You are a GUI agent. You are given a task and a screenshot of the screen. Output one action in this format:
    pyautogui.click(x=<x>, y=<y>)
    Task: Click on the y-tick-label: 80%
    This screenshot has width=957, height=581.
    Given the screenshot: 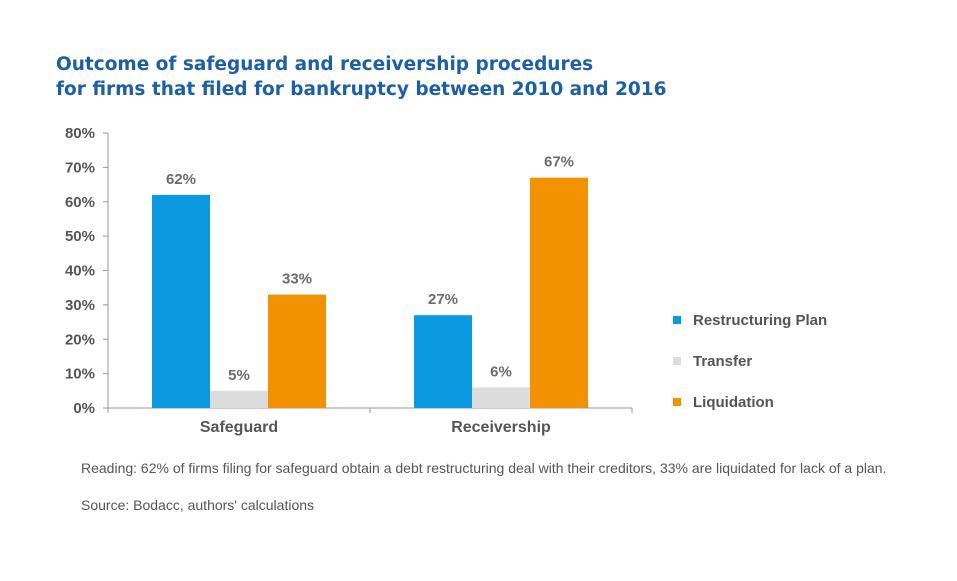 What is the action you would take?
    pyautogui.click(x=80, y=133)
    